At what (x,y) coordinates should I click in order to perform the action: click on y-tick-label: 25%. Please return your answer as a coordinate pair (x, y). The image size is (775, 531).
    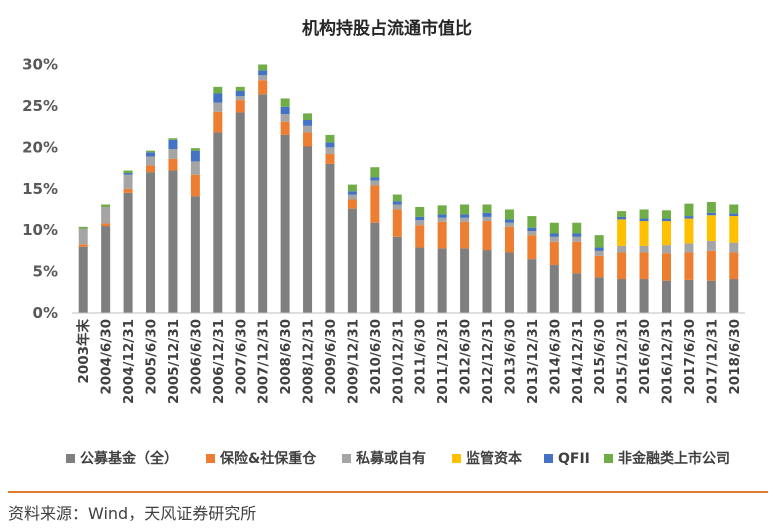
    Looking at the image, I should click on (40, 106).